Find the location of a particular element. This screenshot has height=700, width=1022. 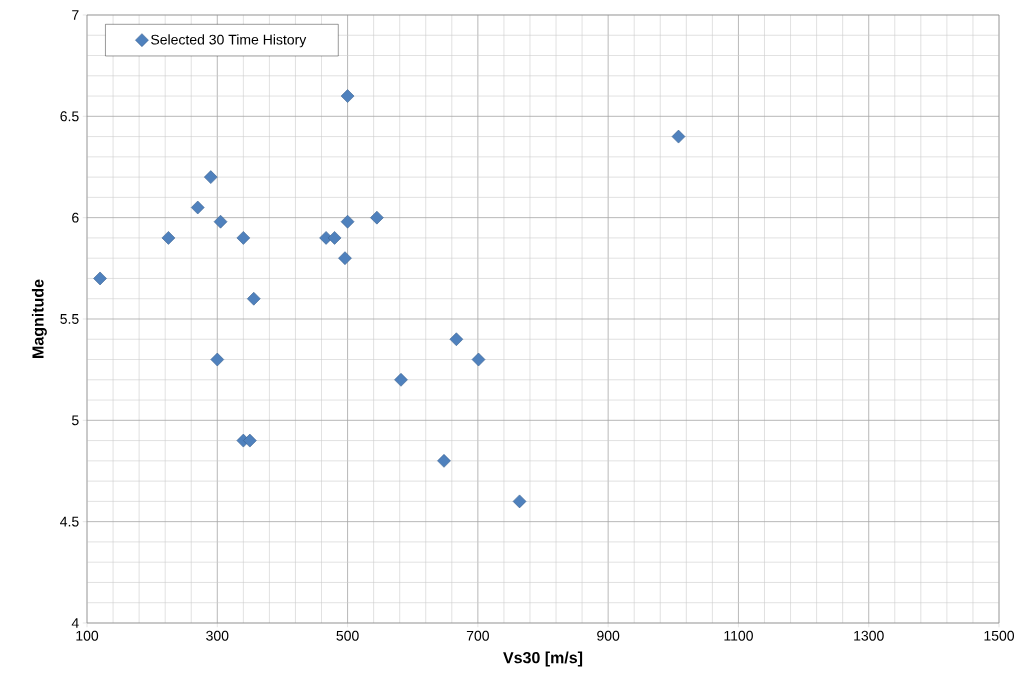

x-tick-label: 700 is located at coordinates (477, 635).